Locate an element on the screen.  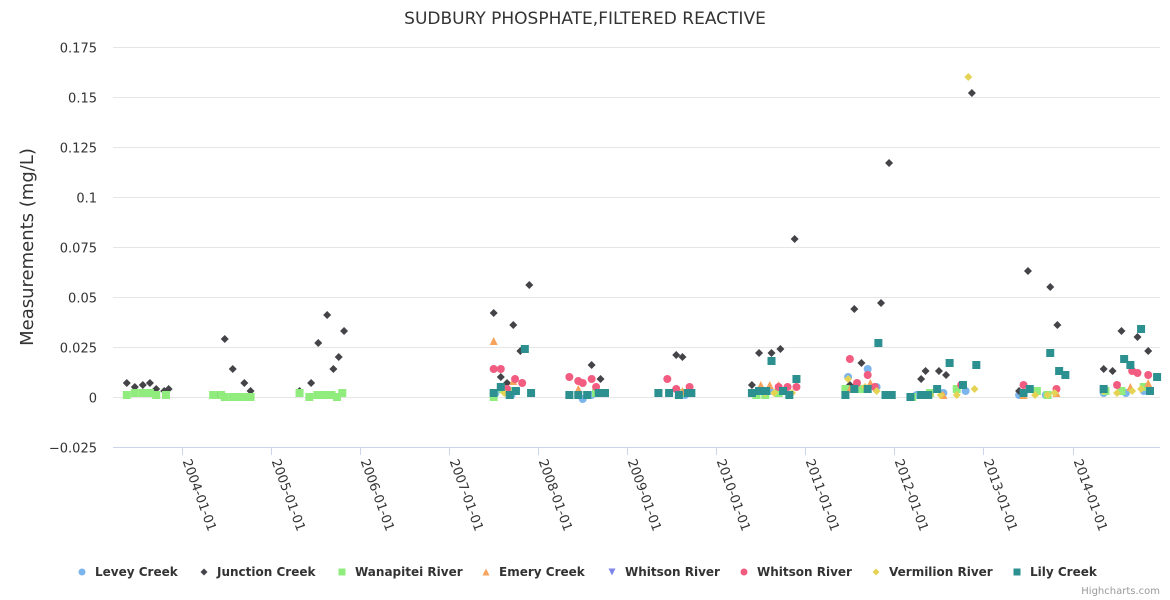
legend-item: Emery Creek is located at coordinates (534, 572).